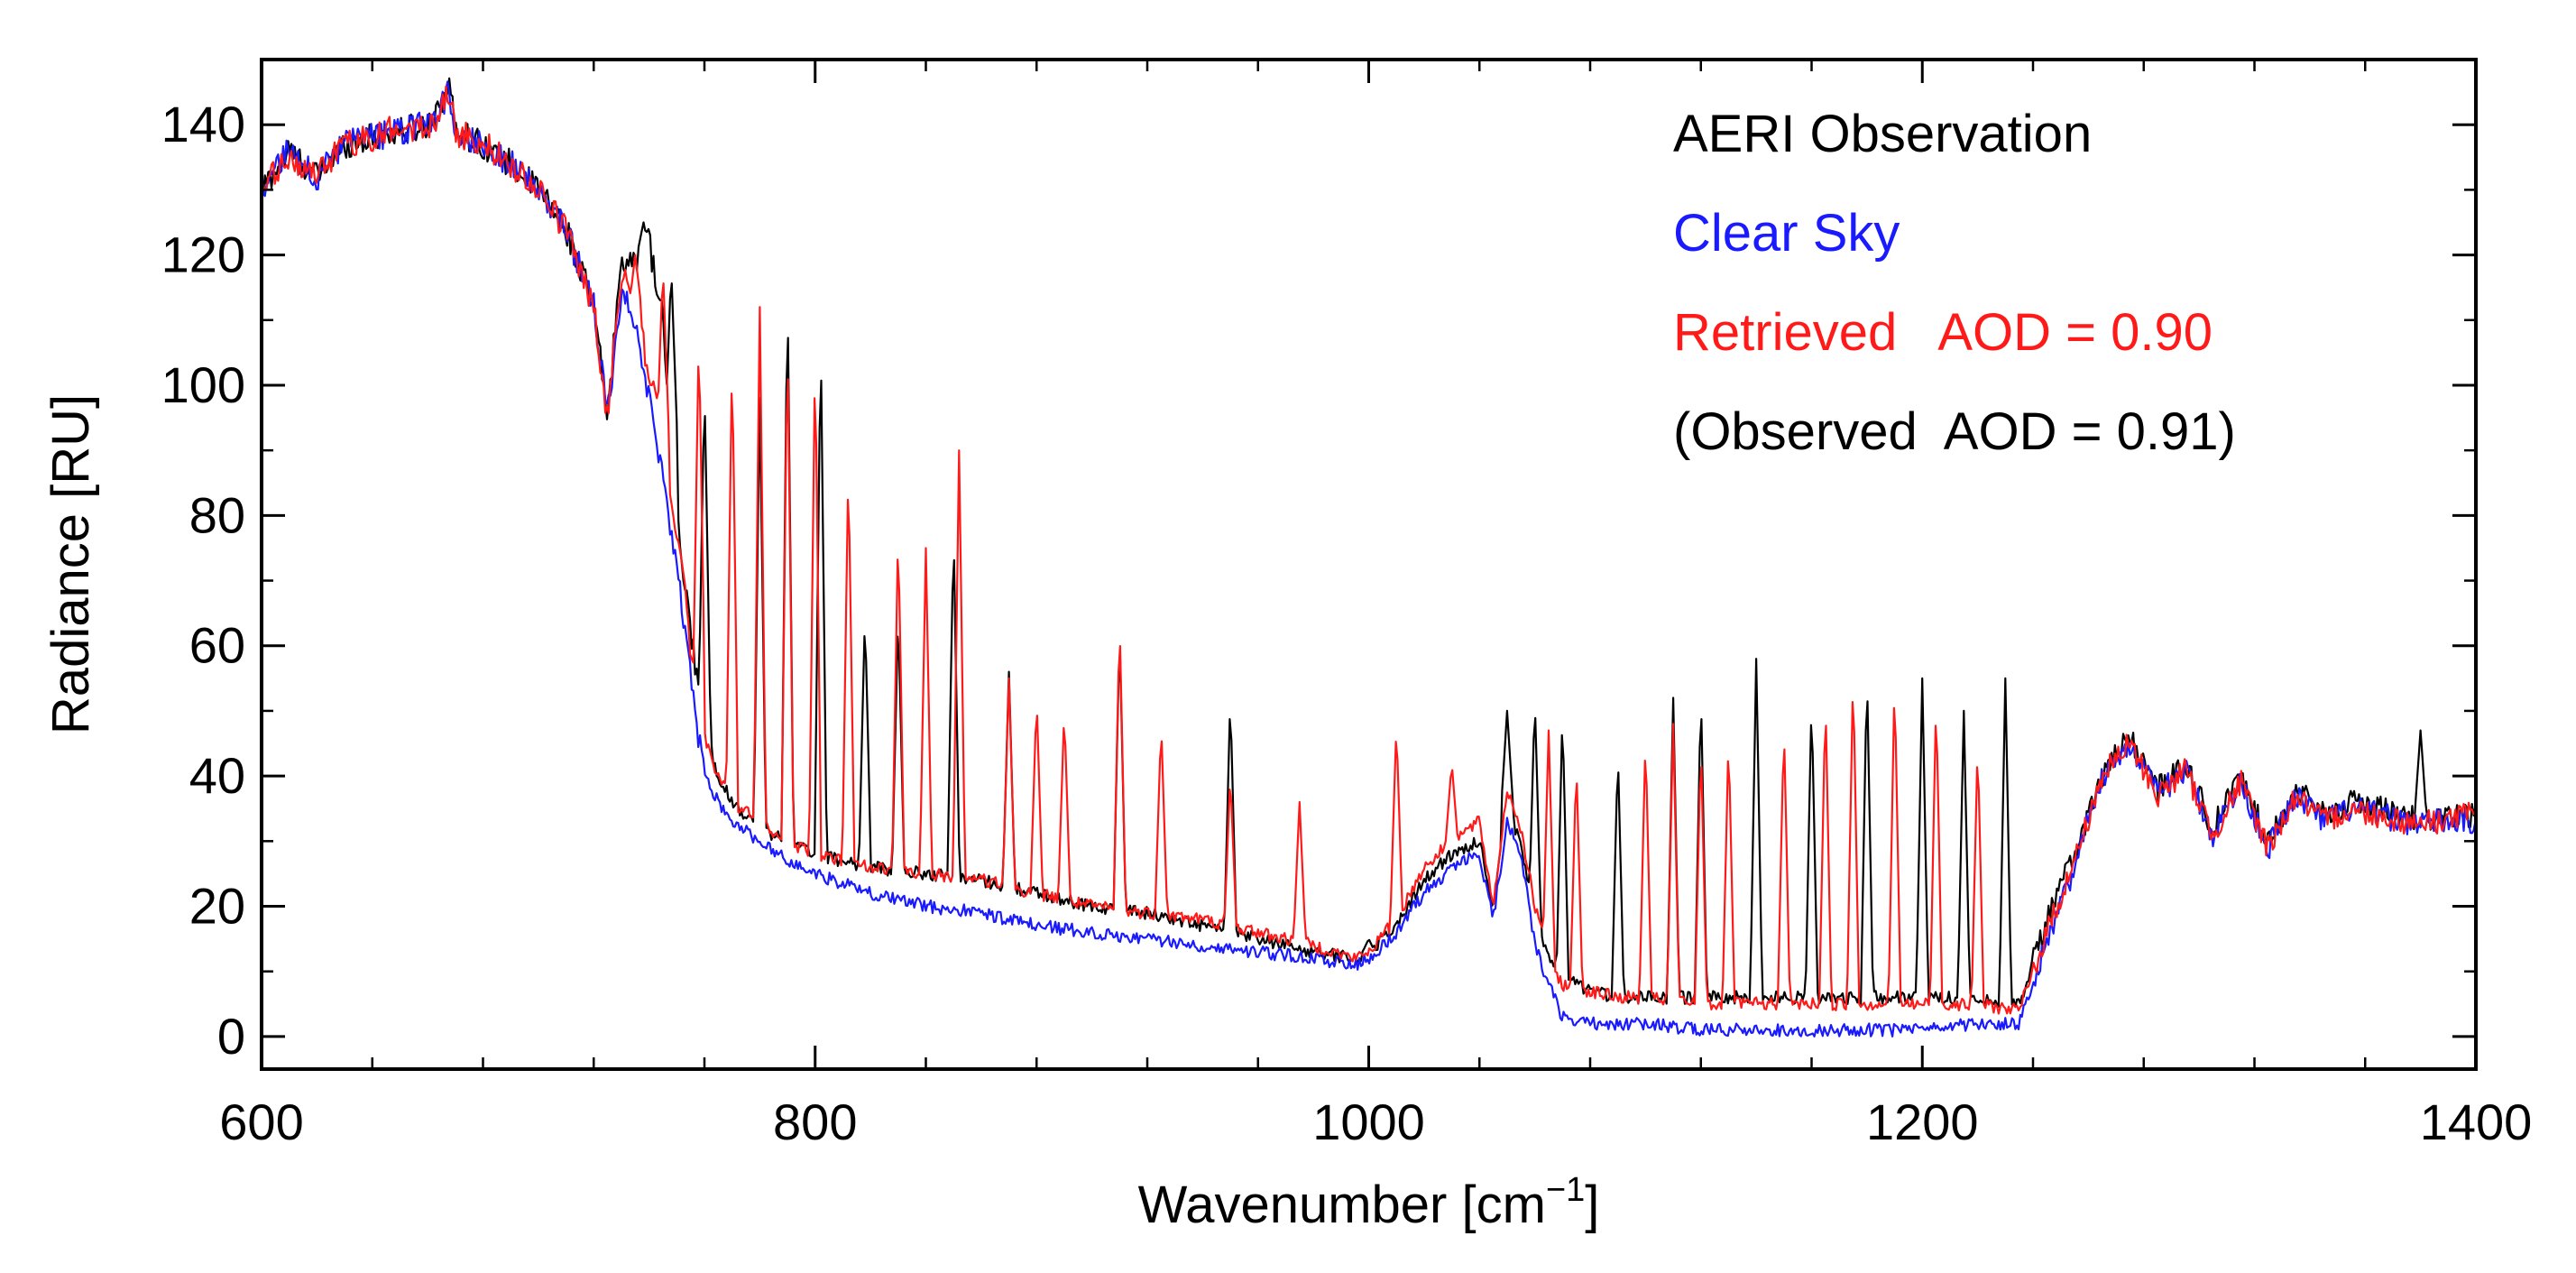 Image resolution: width=2576 pixels, height=1273 pixels. I want to click on x-axis-title: Wavenumber [cm−1], so click(1369, 1202).